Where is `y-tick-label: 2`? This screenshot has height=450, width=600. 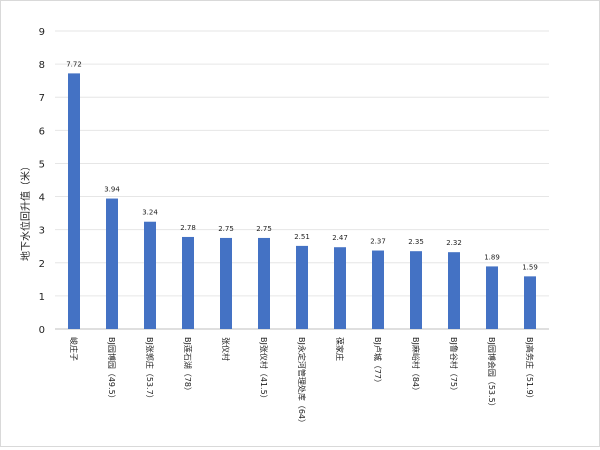
y-tick-label: 2 is located at coordinates (42, 264).